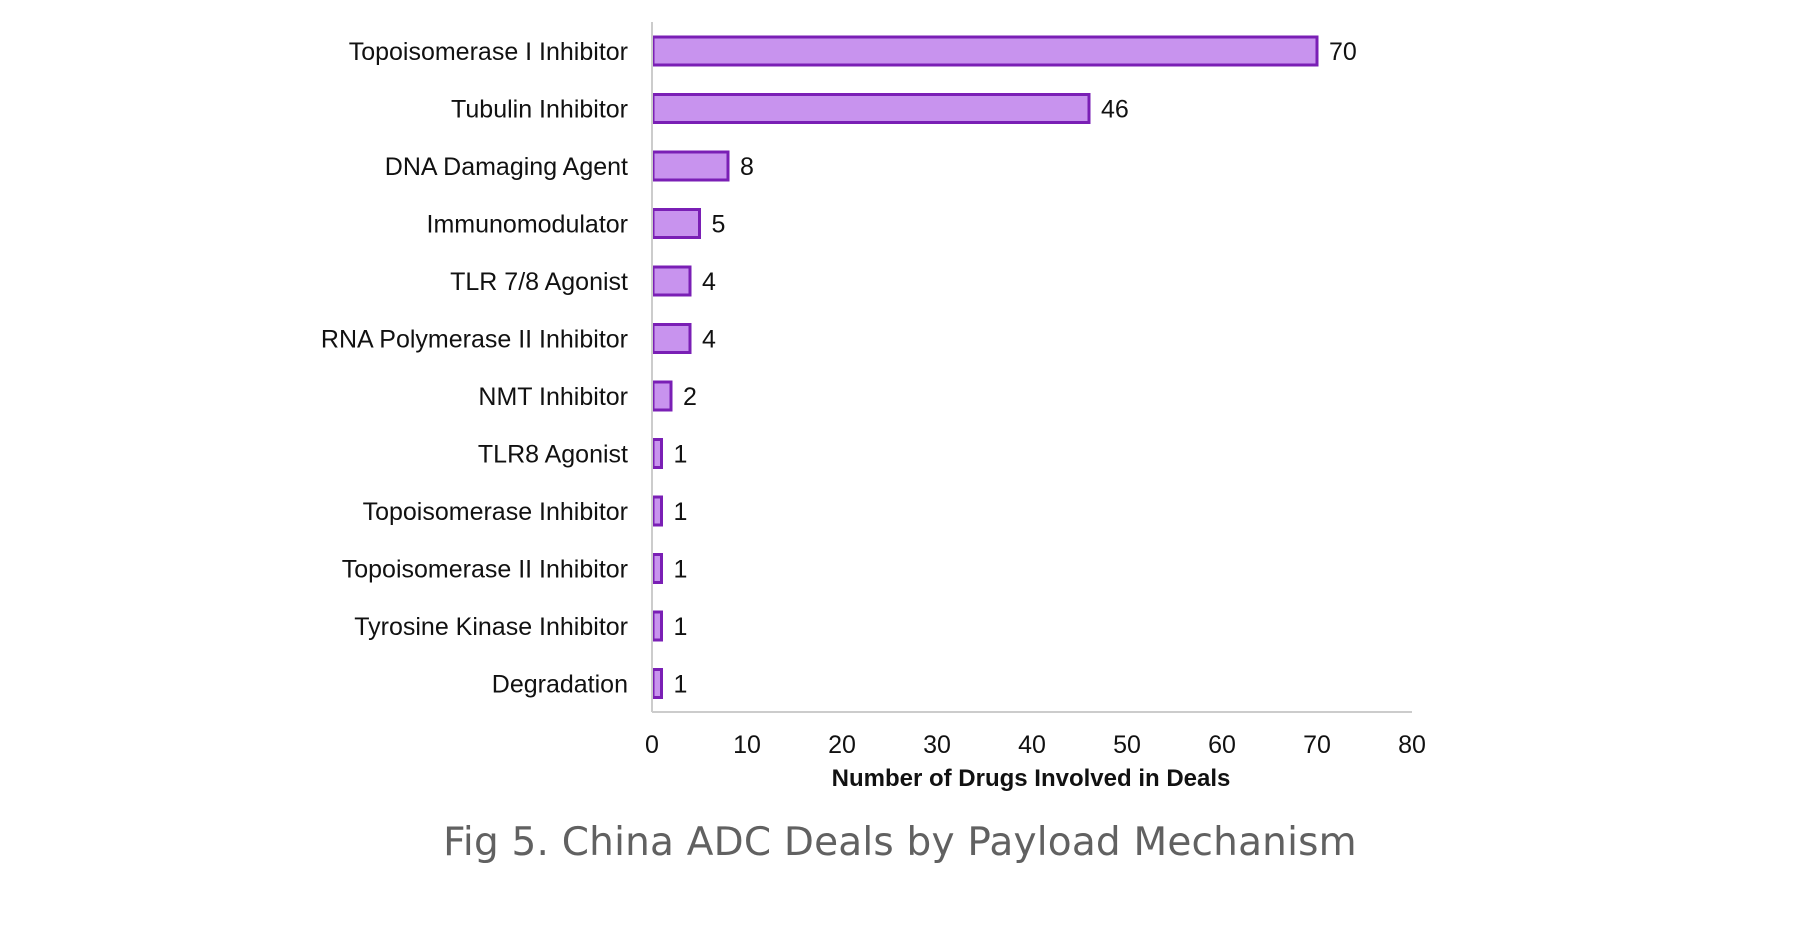 The width and height of the screenshot is (1800, 932). What do you see at coordinates (652, 745) in the screenshot?
I see `x-tick-label: 0` at bounding box center [652, 745].